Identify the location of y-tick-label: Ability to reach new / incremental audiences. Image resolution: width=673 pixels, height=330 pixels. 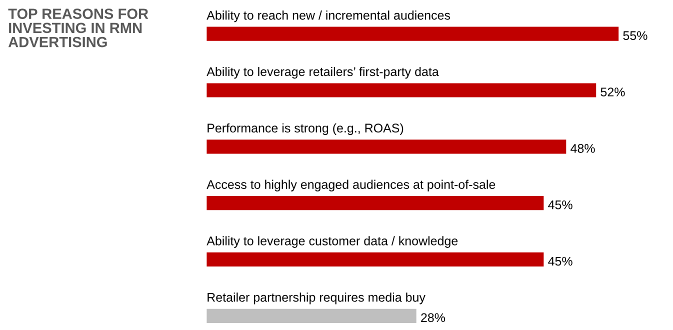
(328, 16).